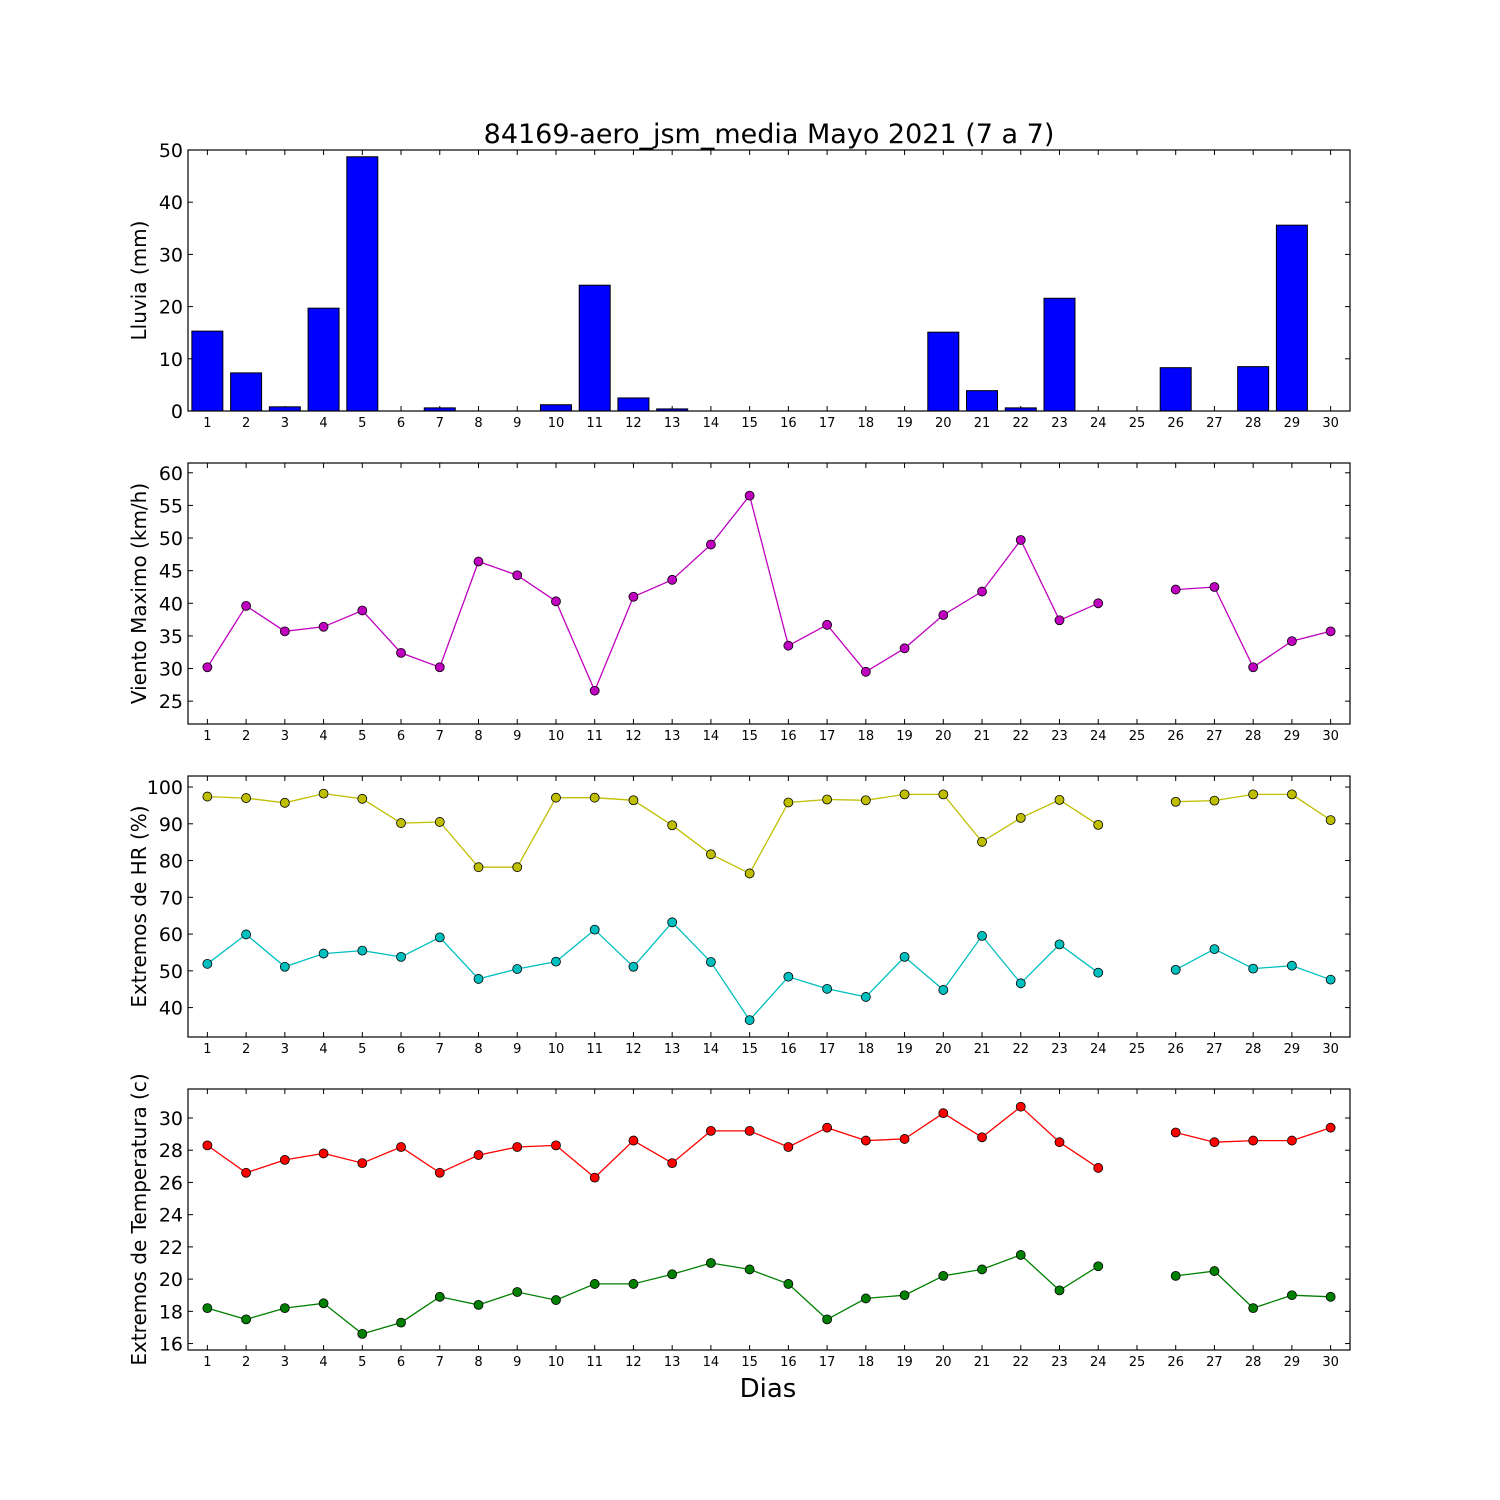 This screenshot has height=1500, width=1500. Describe the element at coordinates (1175, 423) in the screenshot. I see `x-tick-label: 26` at that location.